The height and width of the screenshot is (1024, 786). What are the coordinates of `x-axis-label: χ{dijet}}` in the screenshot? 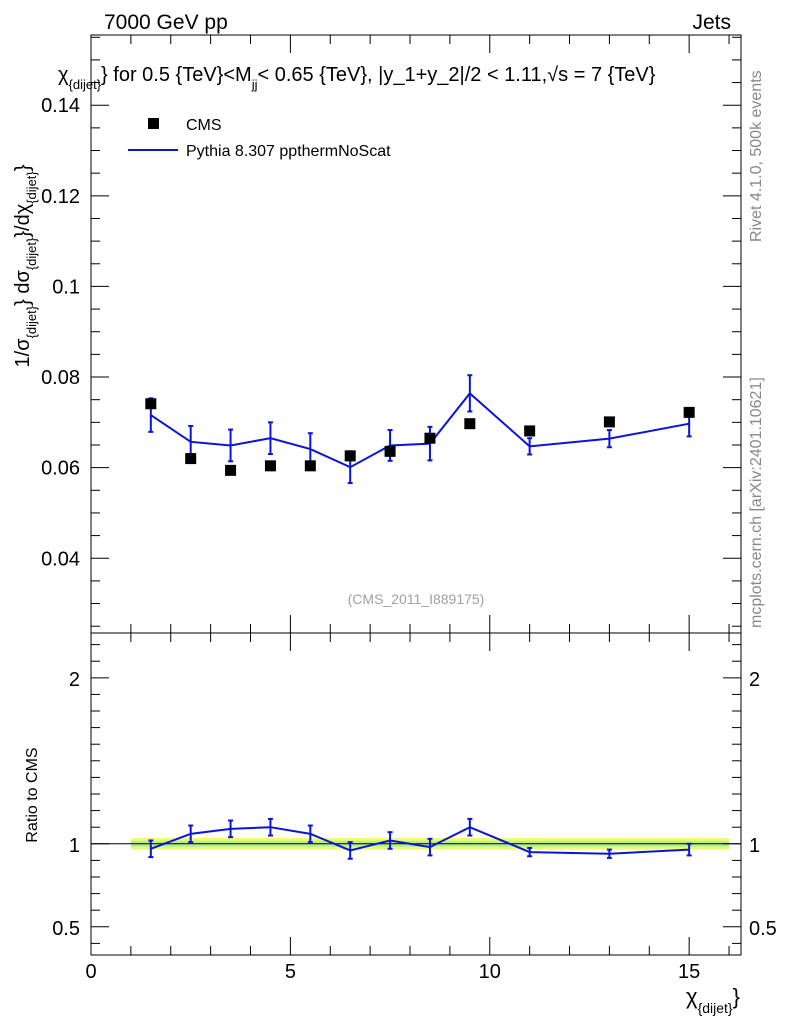 It's located at (713, 1000).